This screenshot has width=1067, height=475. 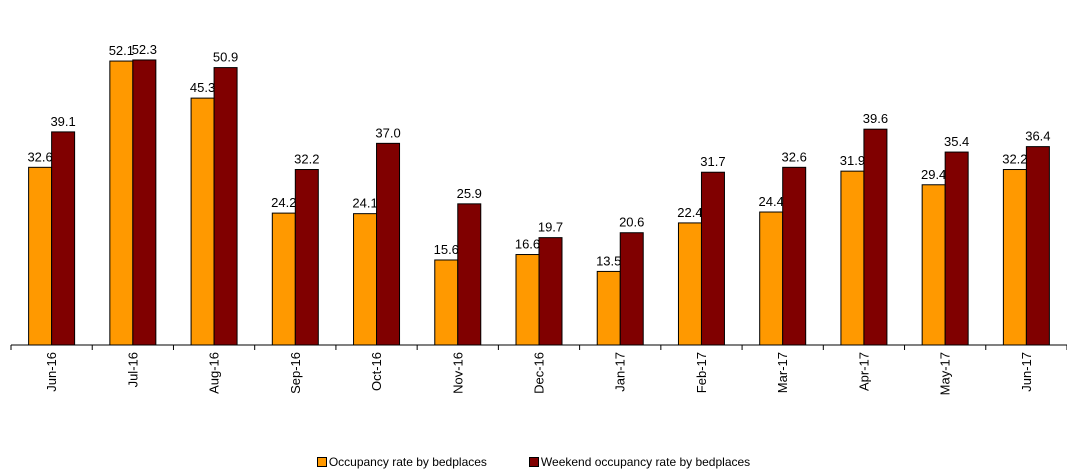 I want to click on legend-swatch-weekend, so click(x=533, y=462).